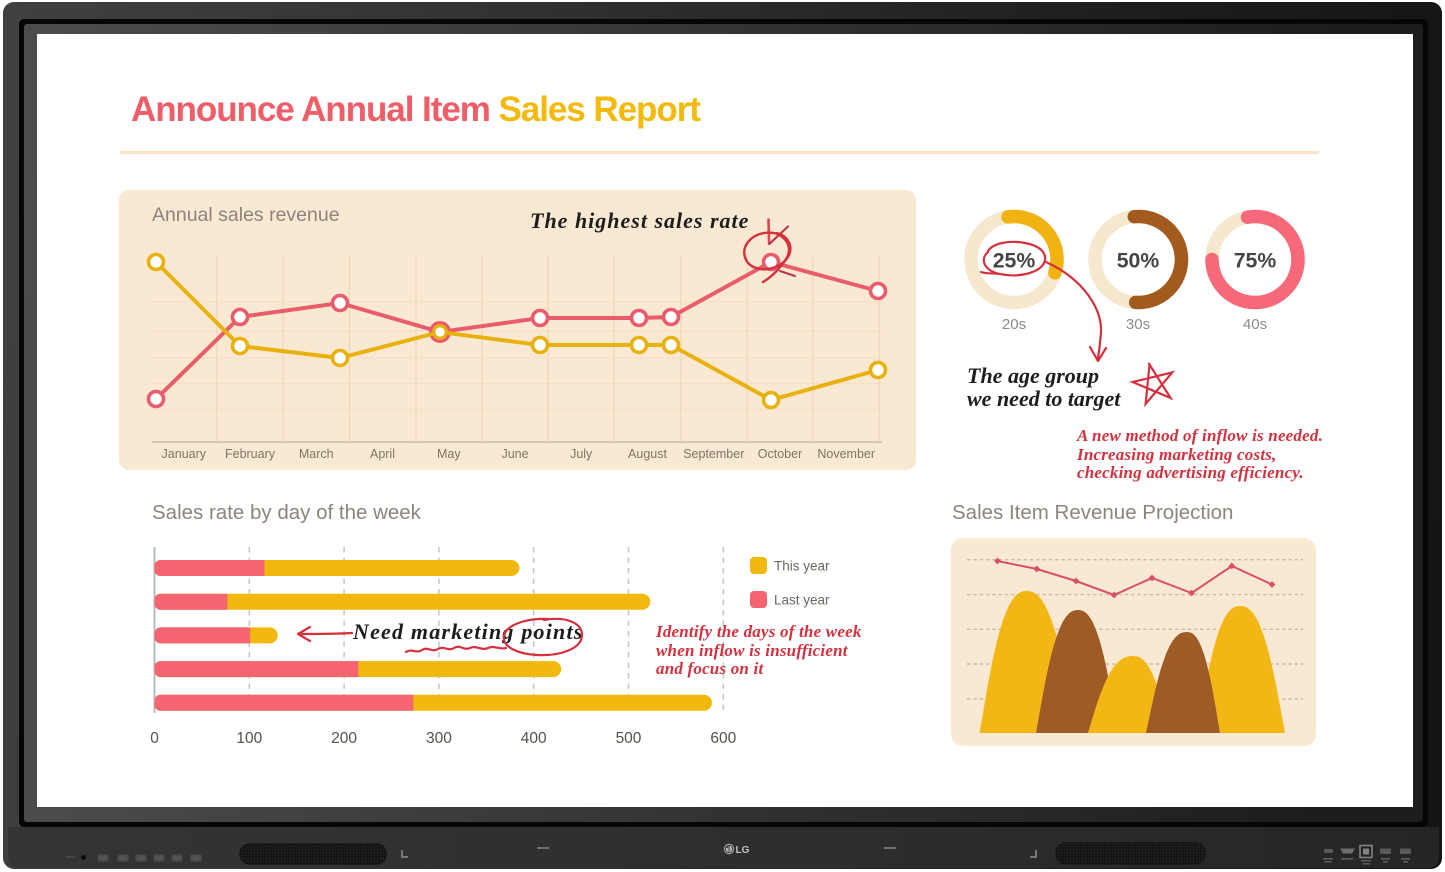 The height and width of the screenshot is (872, 1445). Describe the element at coordinates (1255, 261) in the screenshot. I see `svg-text: 75%` at that location.